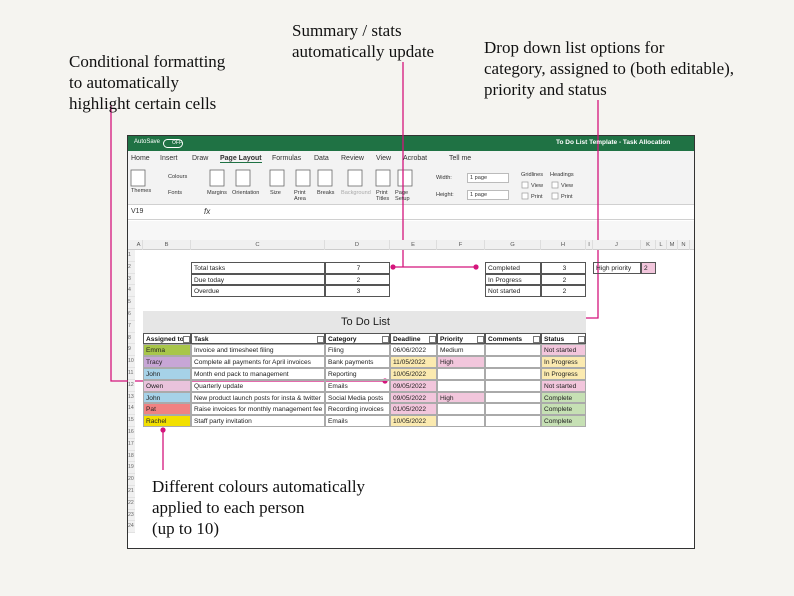  What do you see at coordinates (169, 158) in the screenshot?
I see `menu-tab: Insert` at bounding box center [169, 158].